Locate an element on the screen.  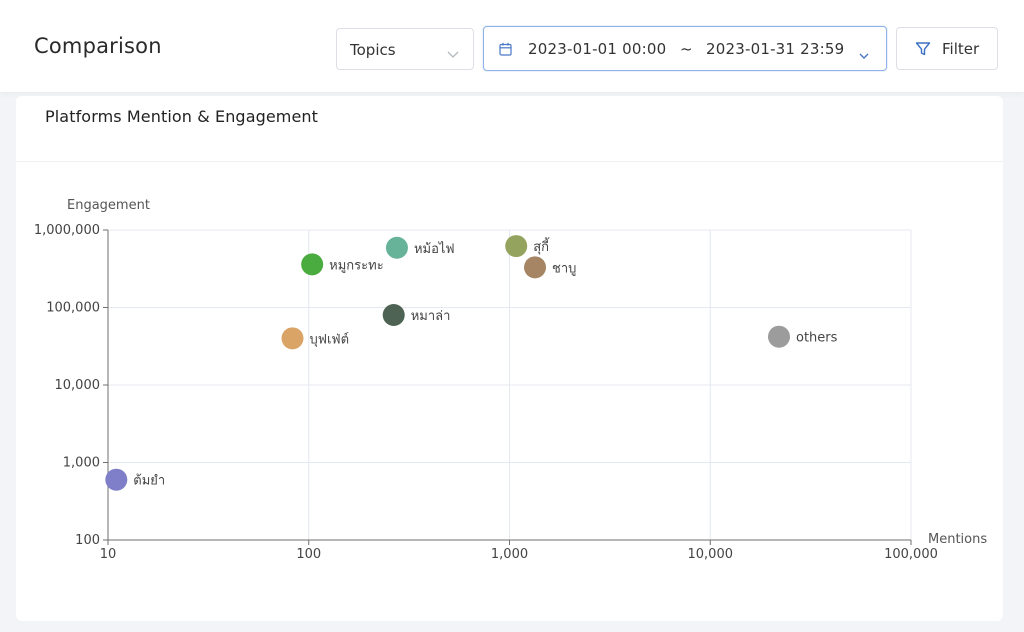
date-range-picker: 2023-01-01 00:00 ~ 2023-01-31 23:59 is located at coordinates (685, 48).